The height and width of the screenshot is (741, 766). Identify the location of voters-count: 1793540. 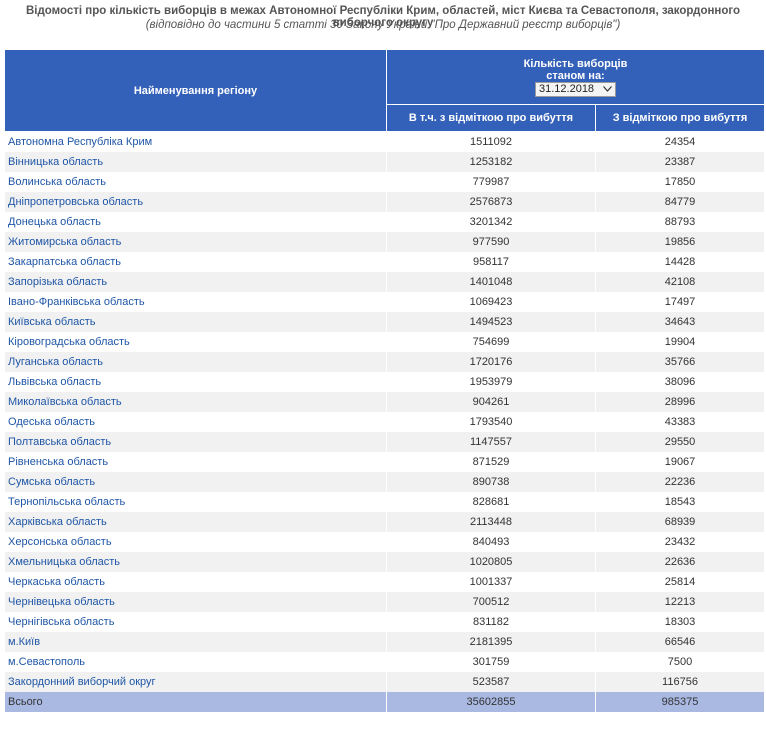
(491, 422).